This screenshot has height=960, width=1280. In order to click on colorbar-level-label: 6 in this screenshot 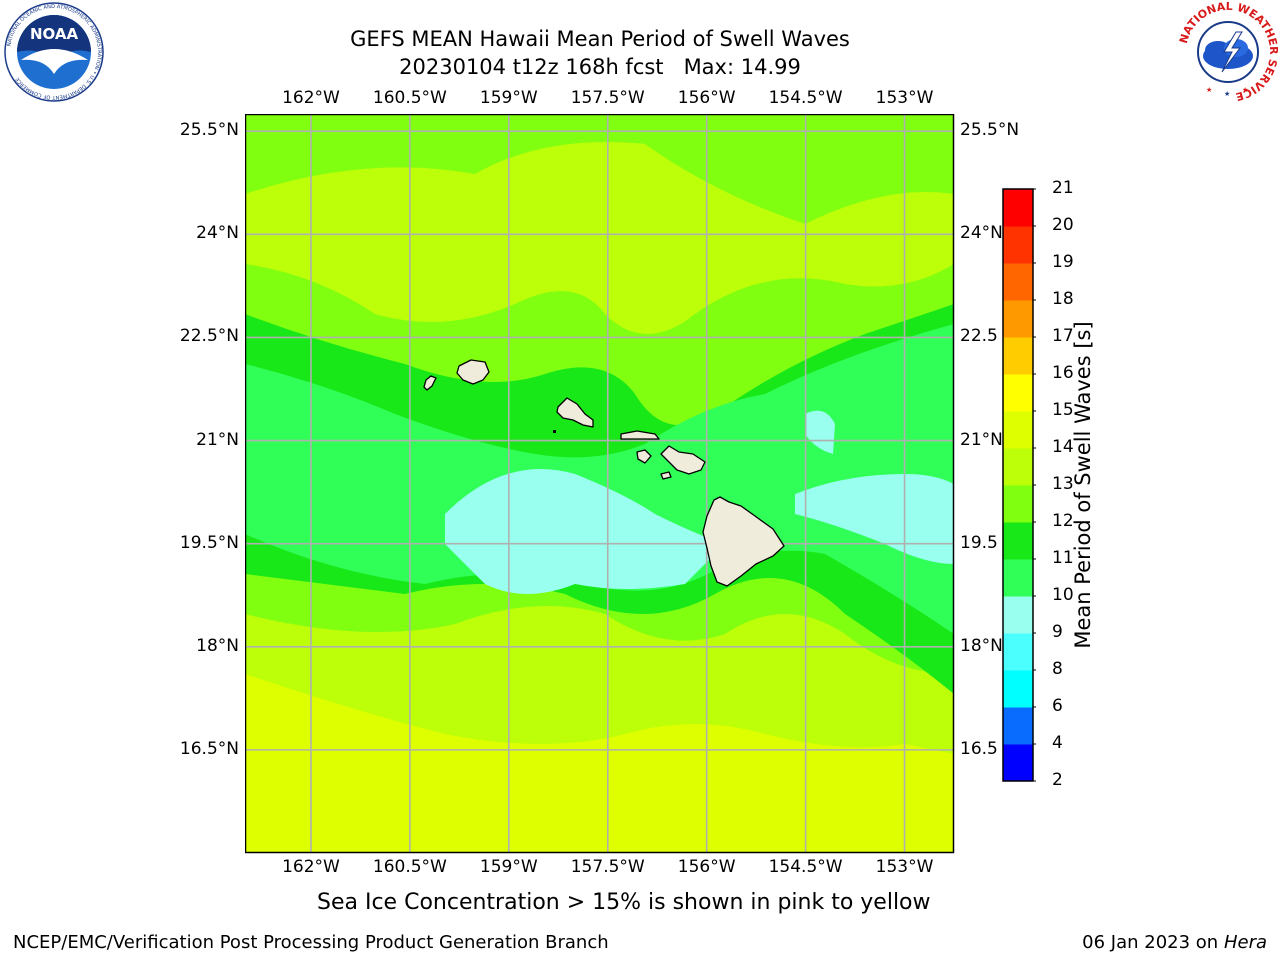, I will do `click(1057, 706)`.